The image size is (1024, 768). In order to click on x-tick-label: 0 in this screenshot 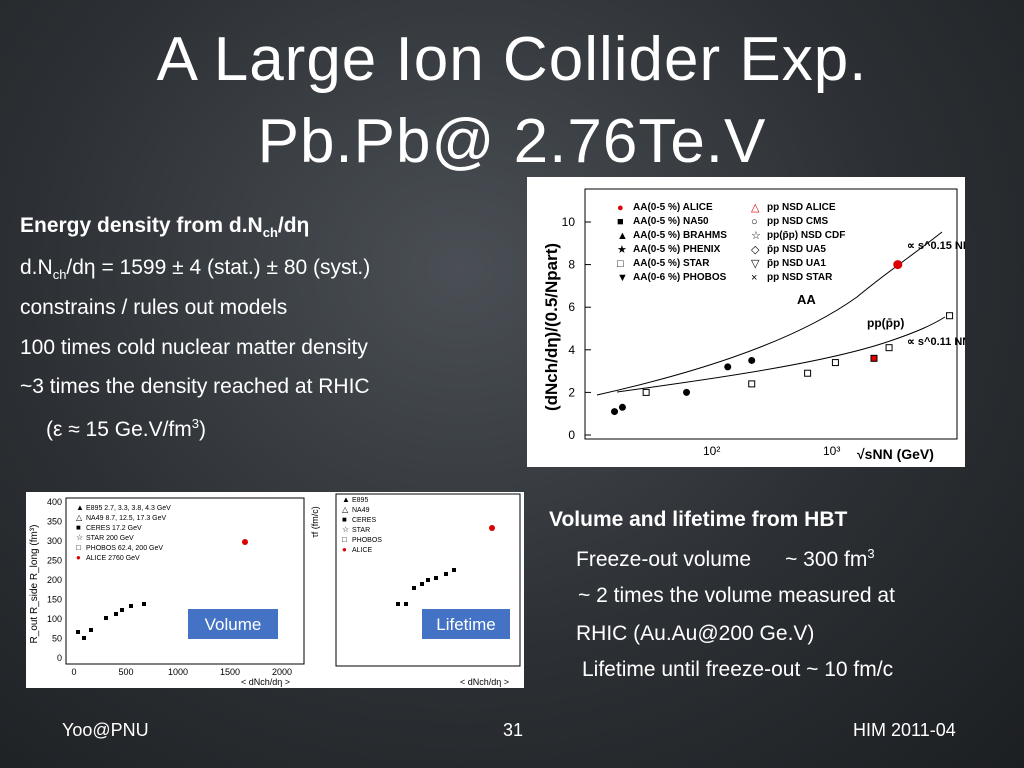, I will do `click(73, 672)`.